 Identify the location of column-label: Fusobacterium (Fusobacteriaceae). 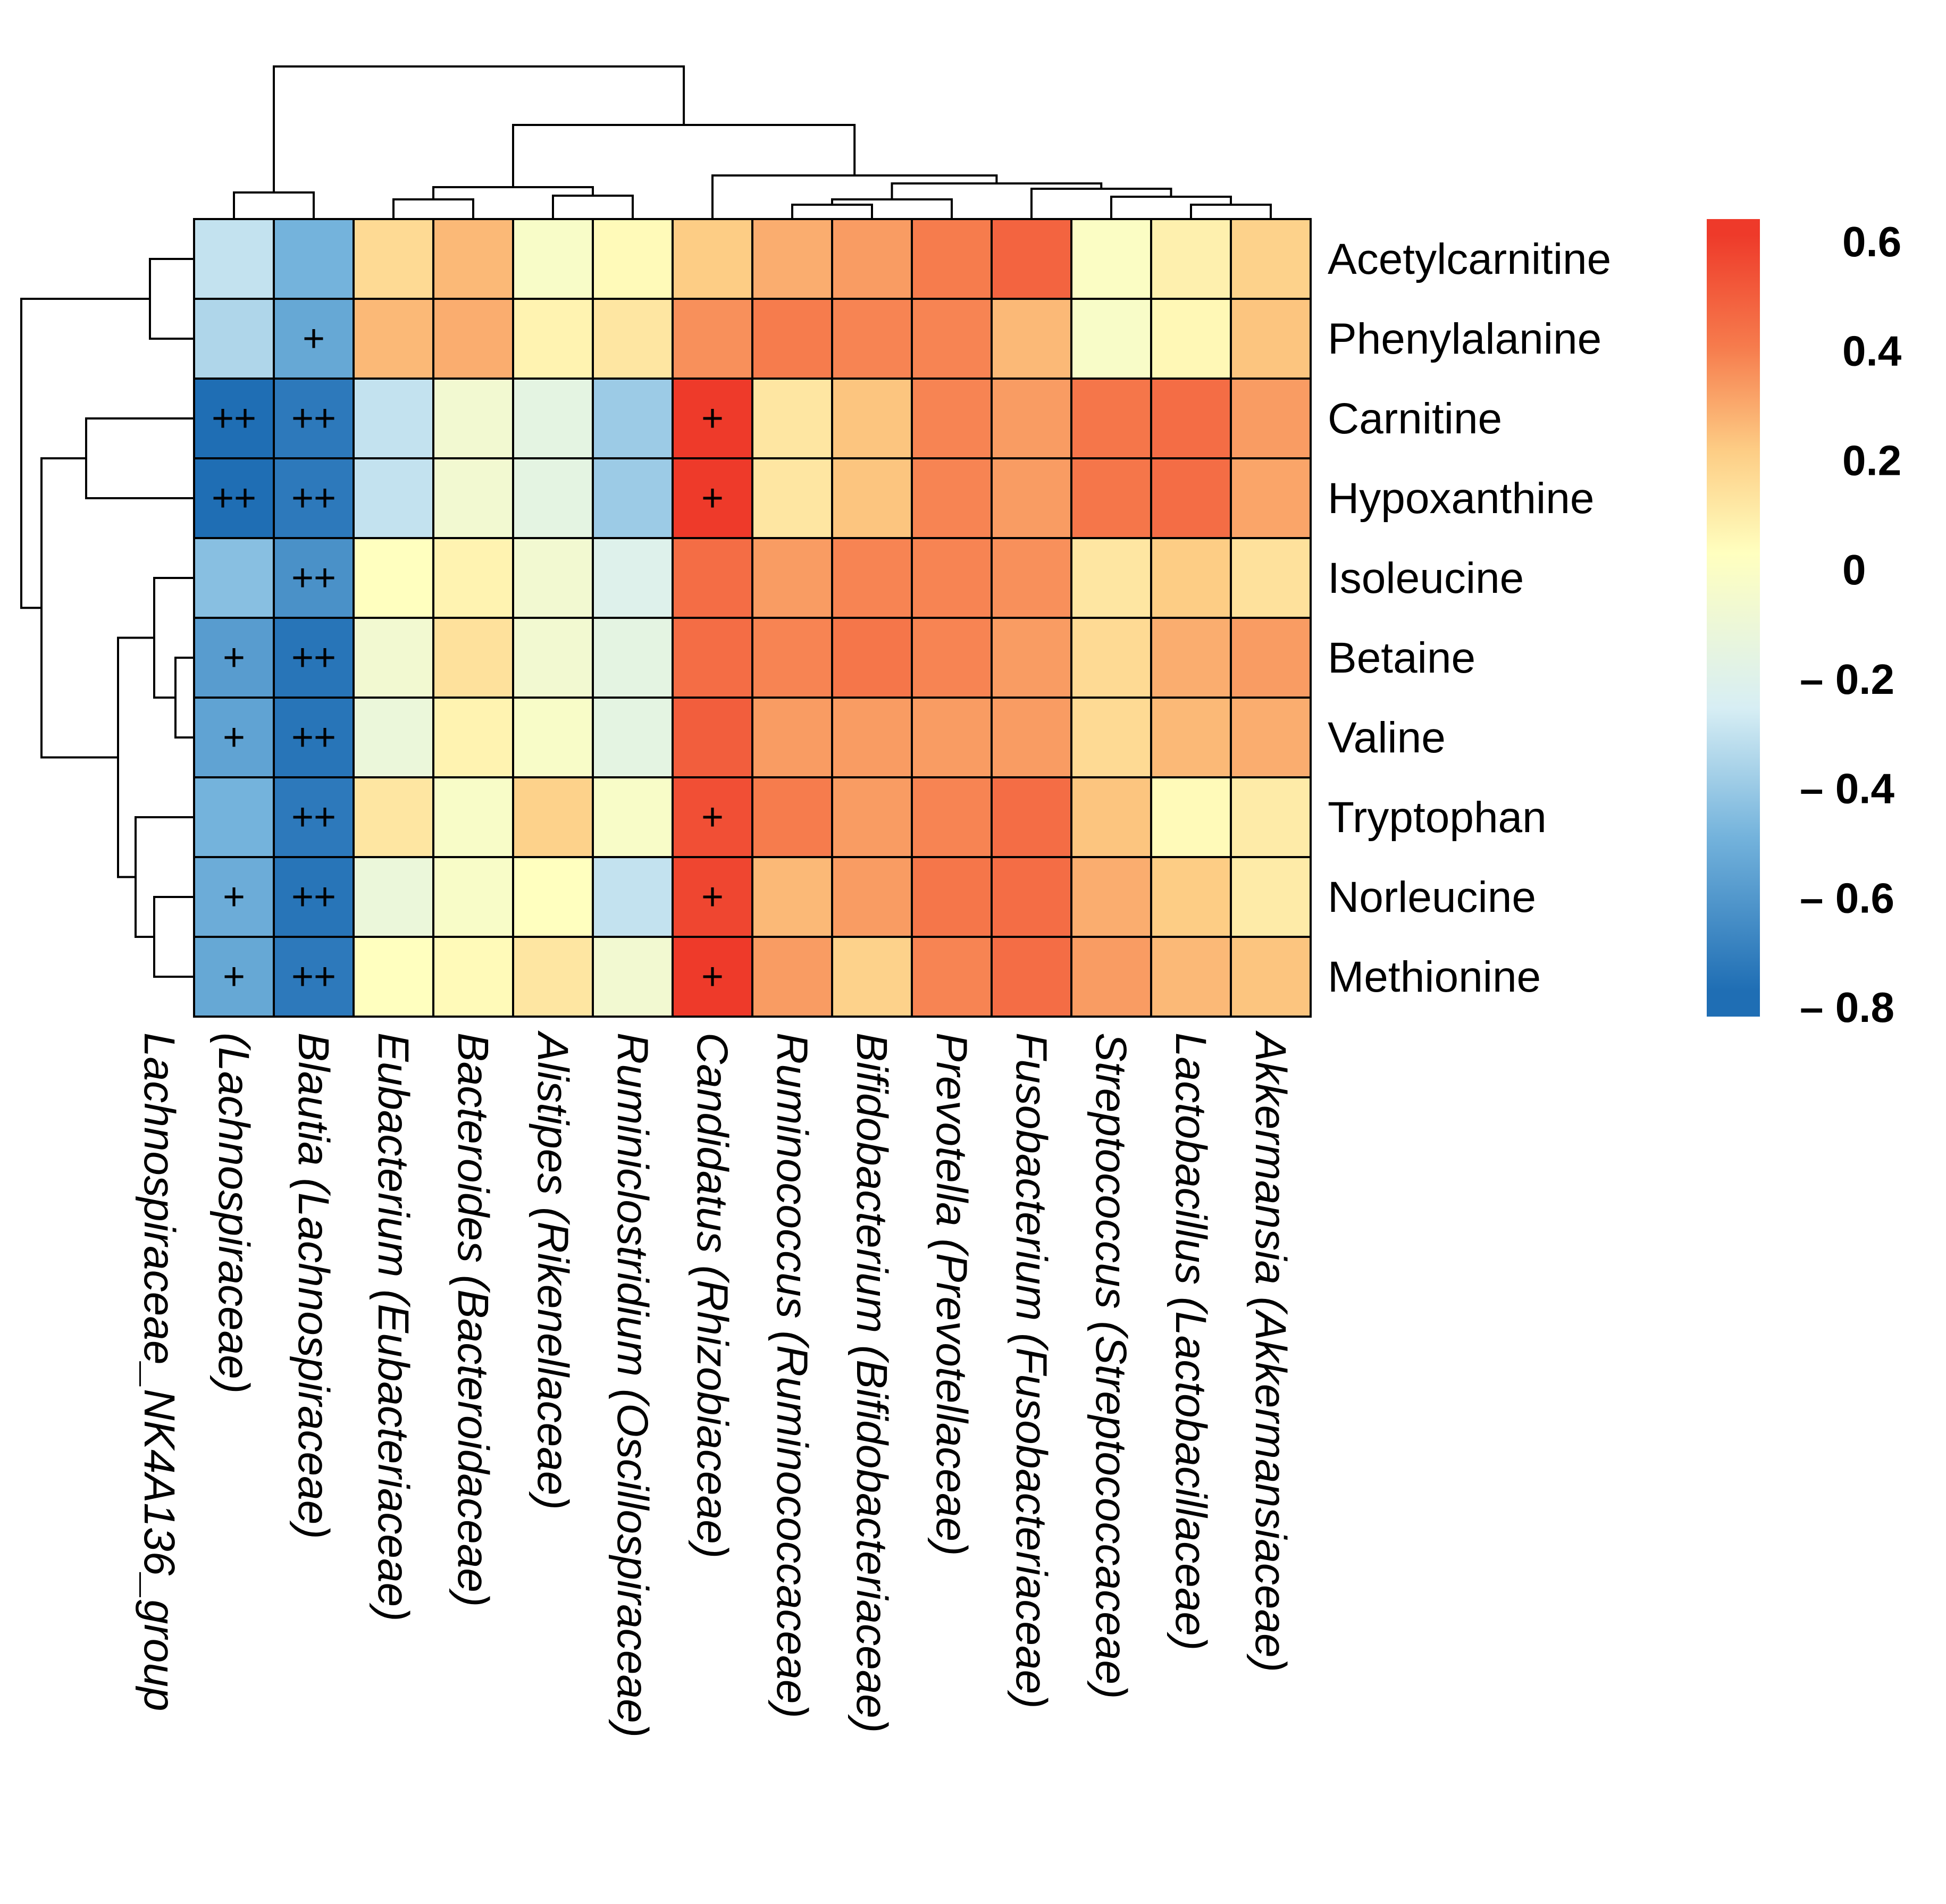
(1031, 1371).